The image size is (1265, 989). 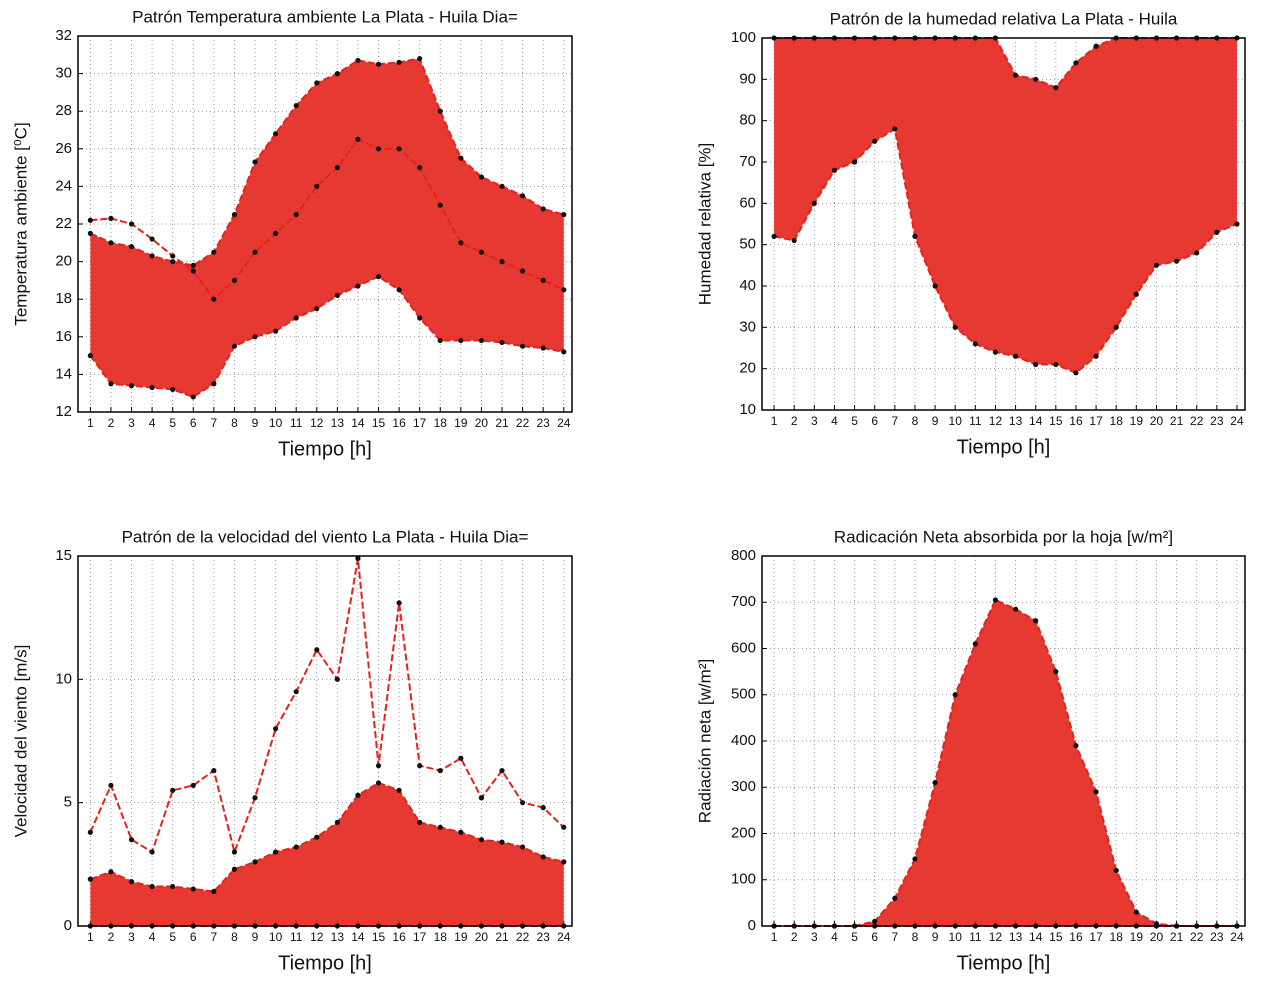 What do you see at coordinates (63, 373) in the screenshot?
I see `y-tick-label: 14` at bounding box center [63, 373].